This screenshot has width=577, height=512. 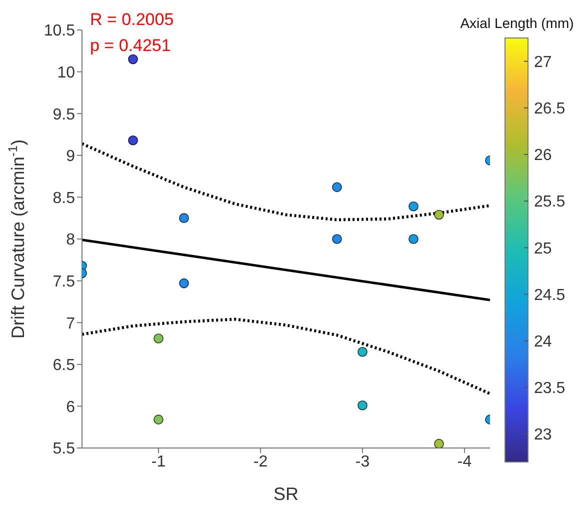 I want to click on y-tick-label: 5.5, so click(x=64, y=449).